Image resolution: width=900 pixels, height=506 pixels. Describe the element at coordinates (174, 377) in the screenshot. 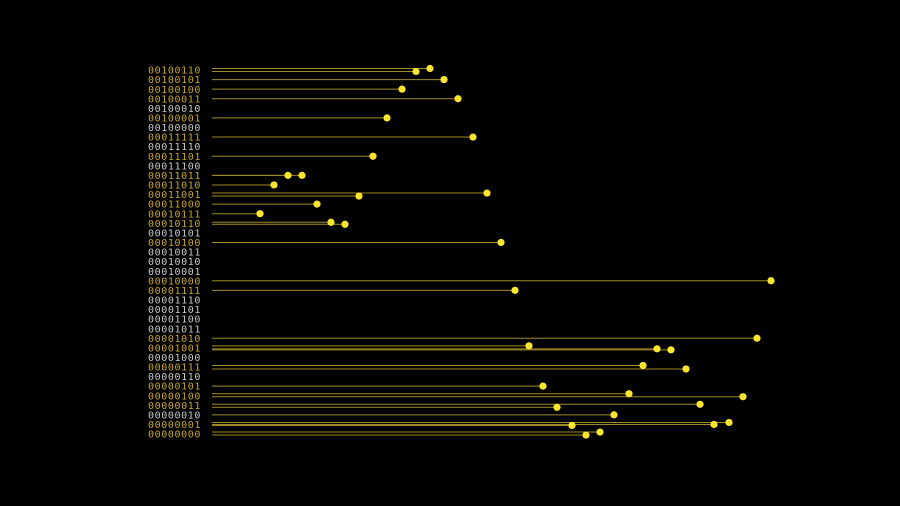

I see `row-label: 00000110` at that location.